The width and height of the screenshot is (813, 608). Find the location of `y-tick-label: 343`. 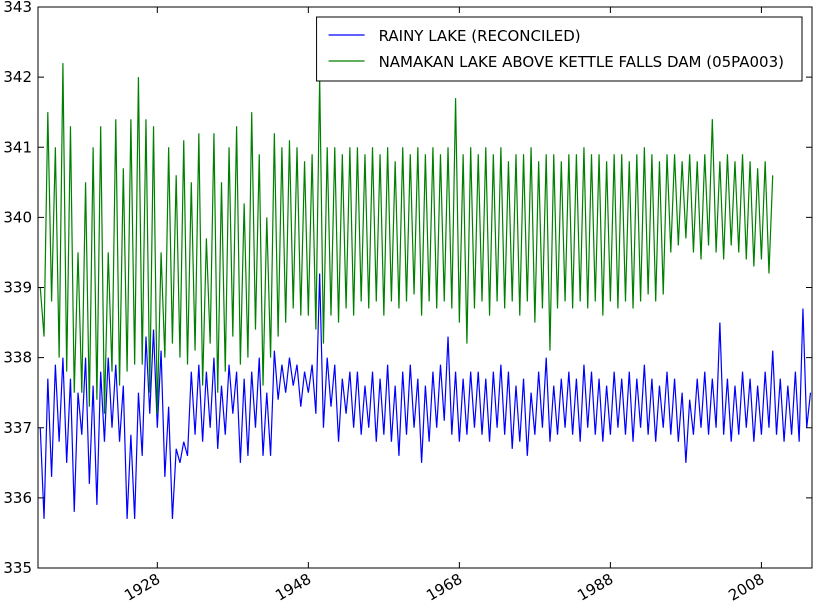

y-tick-label: 343 is located at coordinates (17, 8).